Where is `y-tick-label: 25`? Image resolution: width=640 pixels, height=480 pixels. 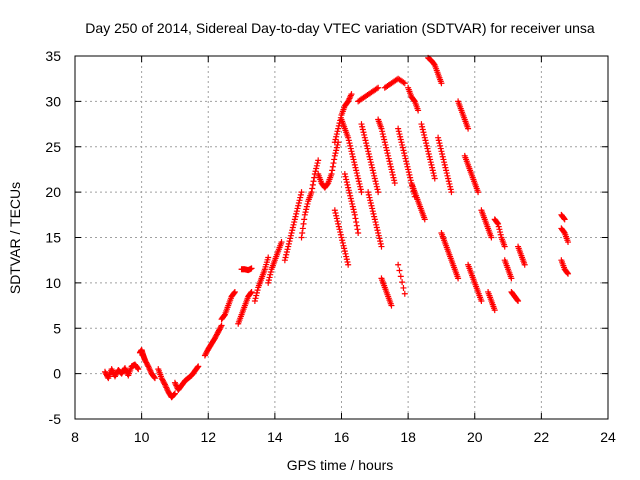
y-tick-label: 25 is located at coordinates (53, 147).